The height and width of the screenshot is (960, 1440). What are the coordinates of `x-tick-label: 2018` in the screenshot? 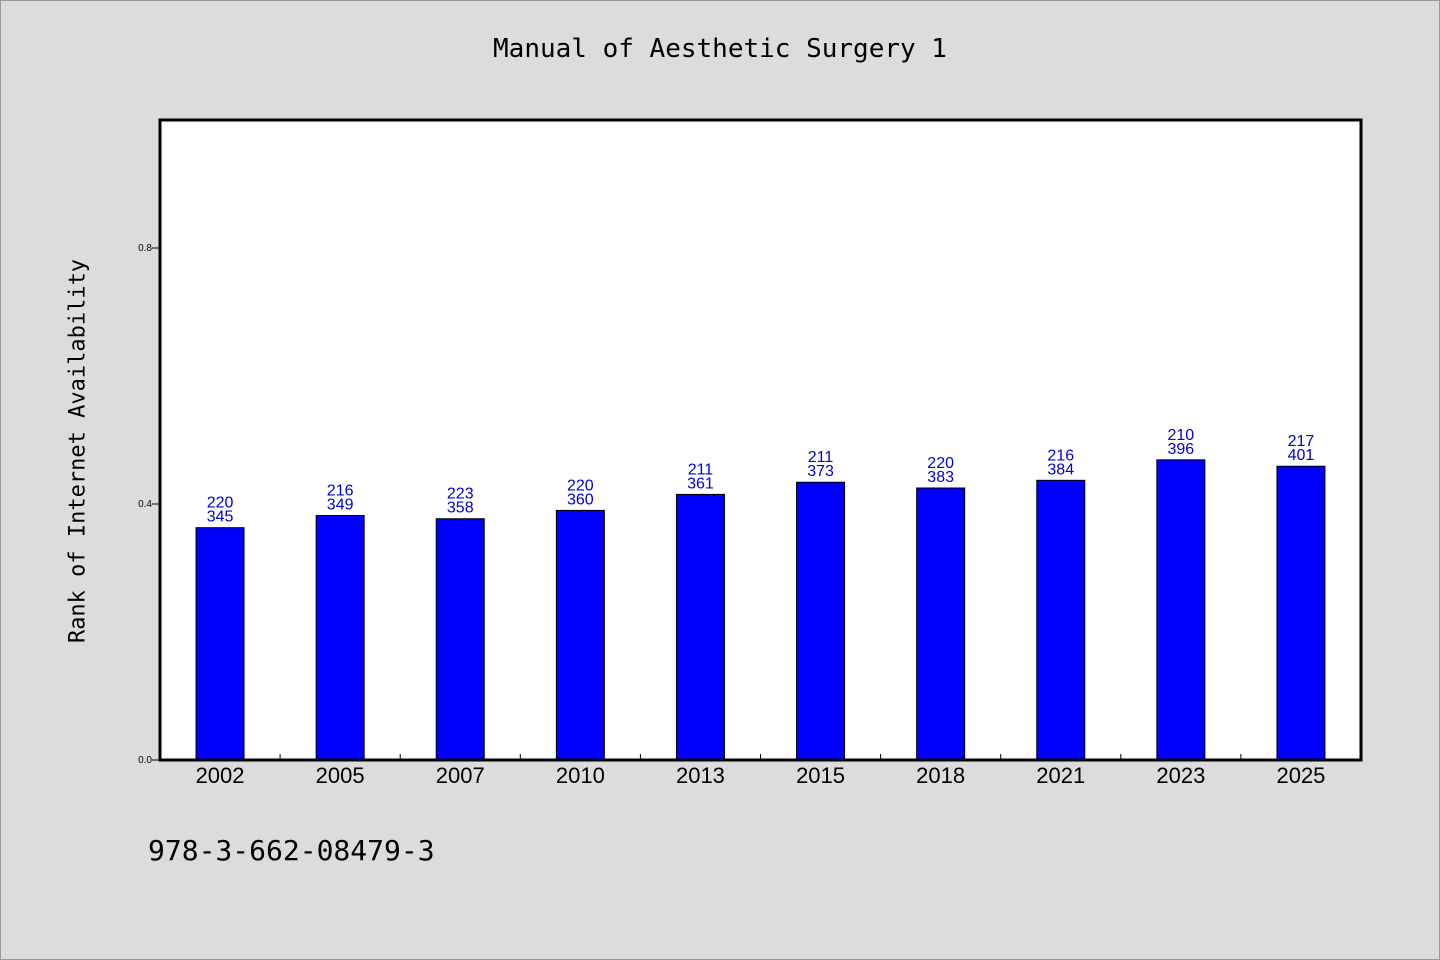 It's located at (940, 775).